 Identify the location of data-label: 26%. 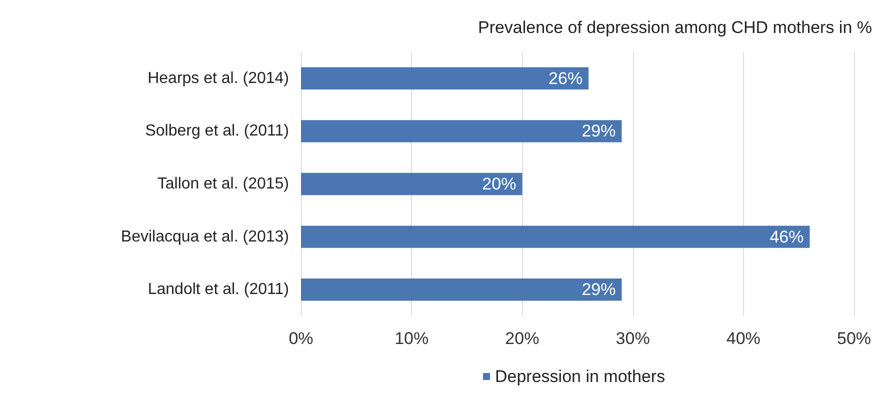
(565, 78).